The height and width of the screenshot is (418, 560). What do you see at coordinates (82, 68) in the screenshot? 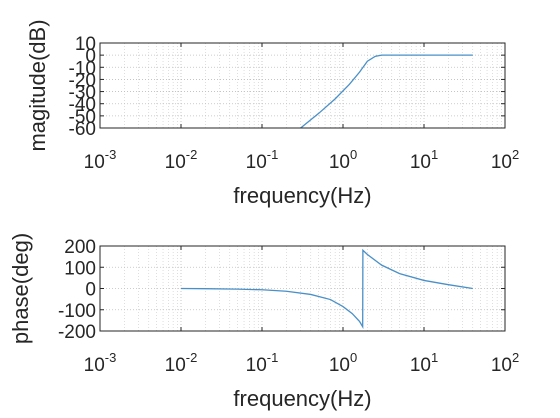
I see `y-tick-label: -10` at bounding box center [82, 68].